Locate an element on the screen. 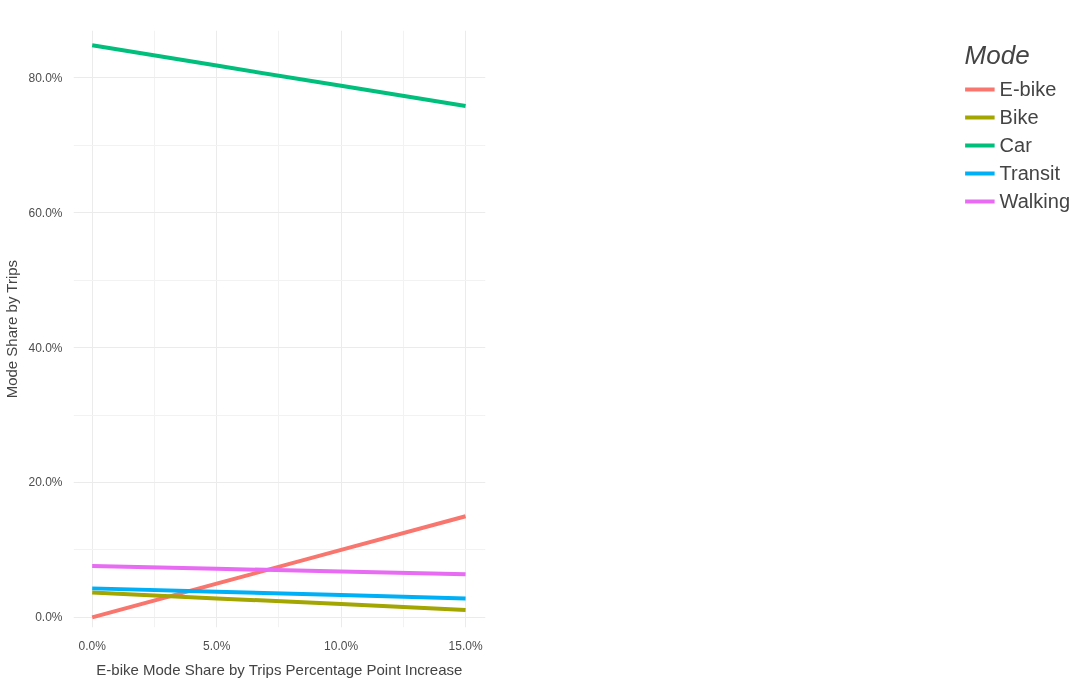  legend-label: Walking is located at coordinates (1034, 201).